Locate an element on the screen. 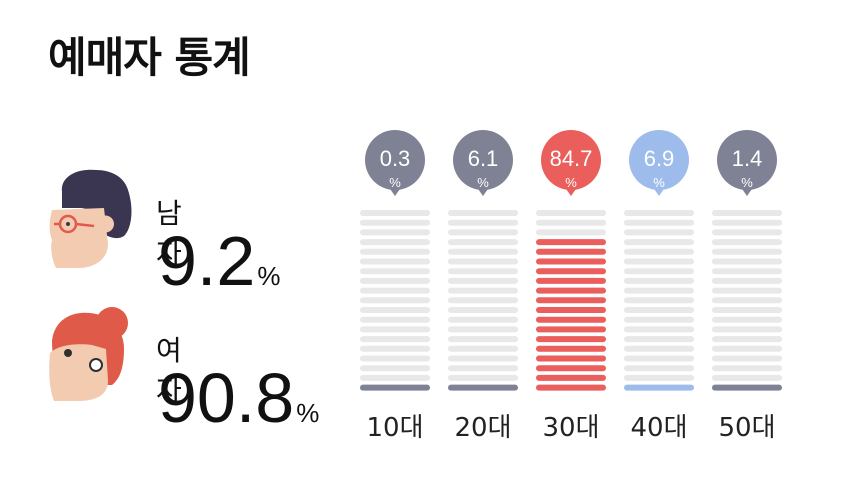 This screenshot has width=850, height=504. male-face-icon is located at coordinates (90, 218).